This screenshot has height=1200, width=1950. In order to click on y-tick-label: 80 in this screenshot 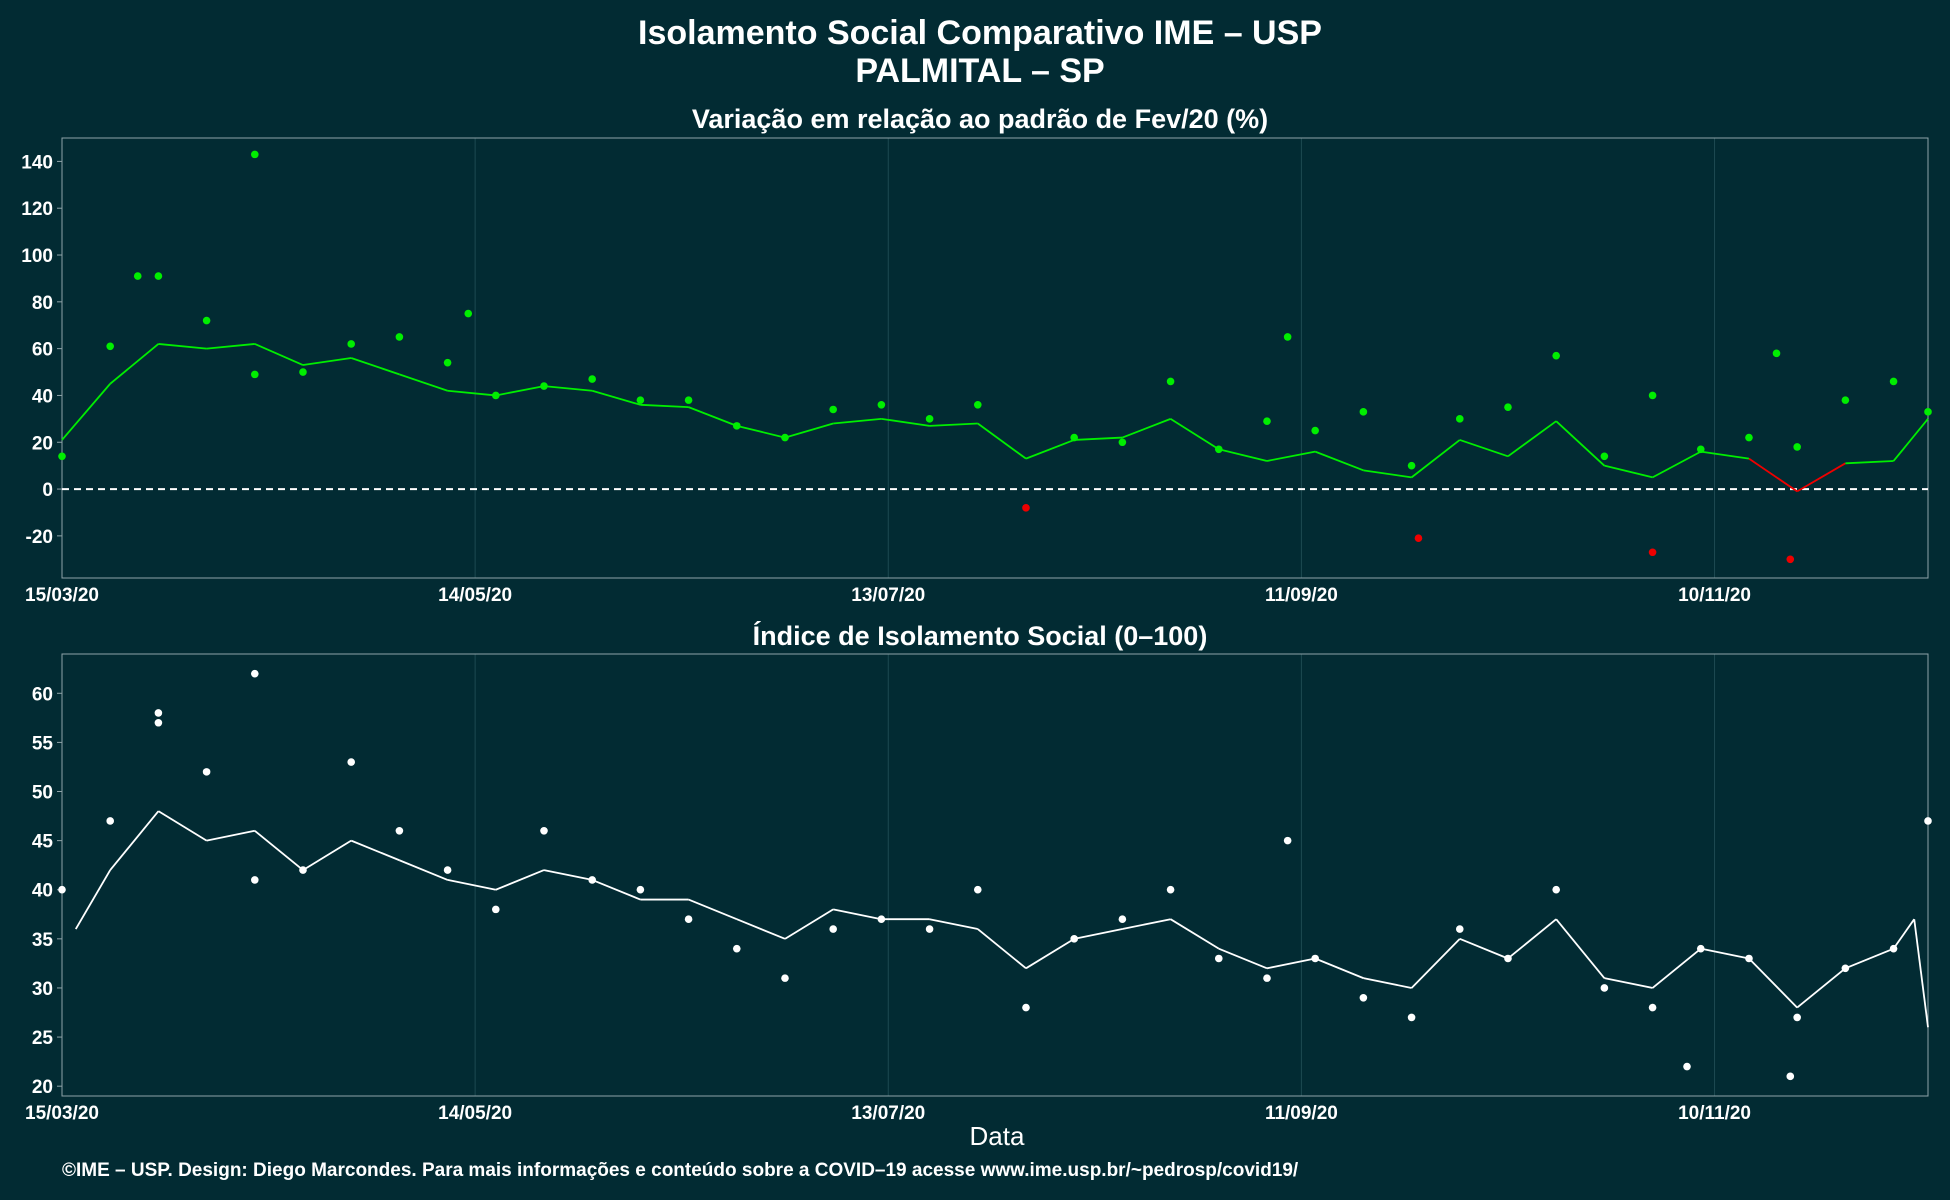, I will do `click(42, 303)`.